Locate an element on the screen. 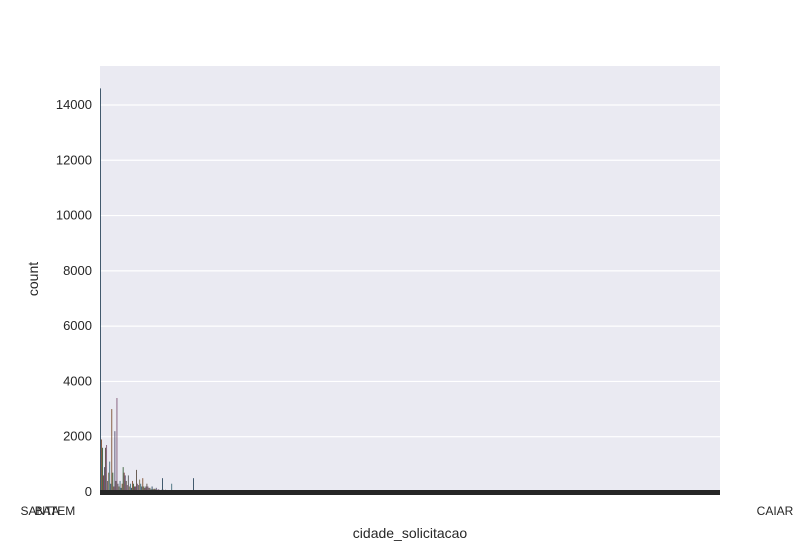 Image resolution: width=800 pixels, height=550 pixels. y-tick-label: 10000 is located at coordinates (74, 215).